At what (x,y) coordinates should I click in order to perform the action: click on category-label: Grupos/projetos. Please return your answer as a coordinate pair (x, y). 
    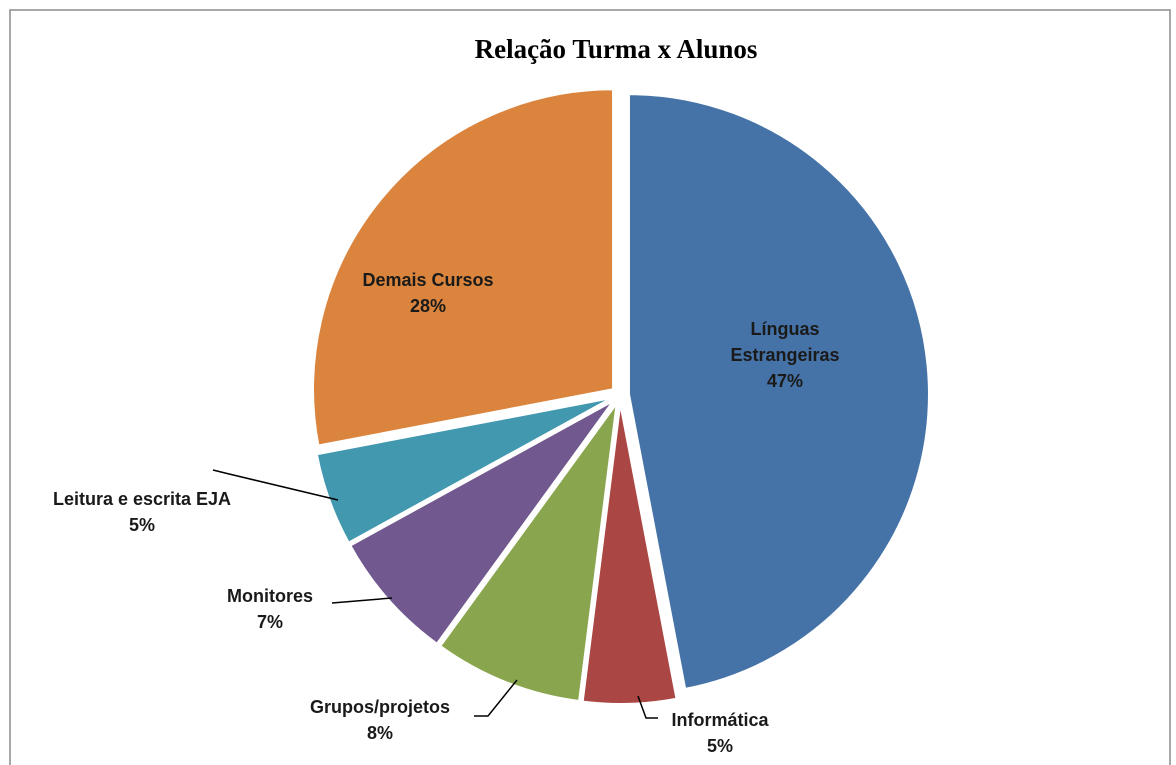
    Looking at the image, I should click on (379, 707).